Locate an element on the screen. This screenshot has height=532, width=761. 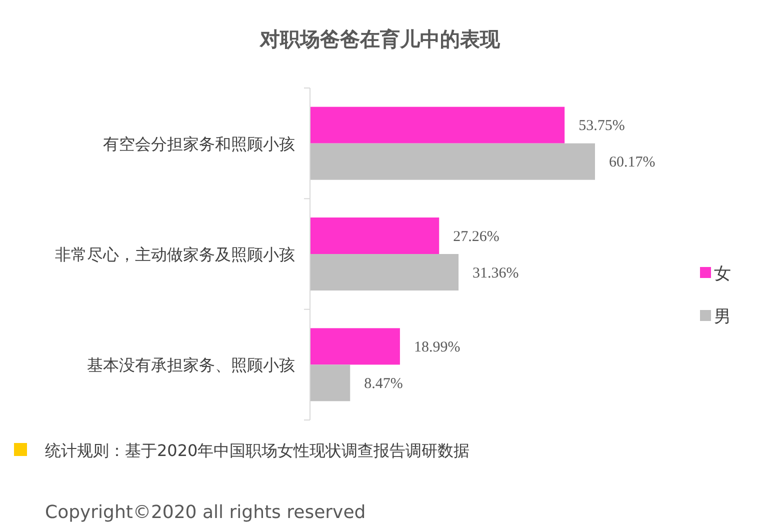
legend-label: 男 is located at coordinates (722, 317).